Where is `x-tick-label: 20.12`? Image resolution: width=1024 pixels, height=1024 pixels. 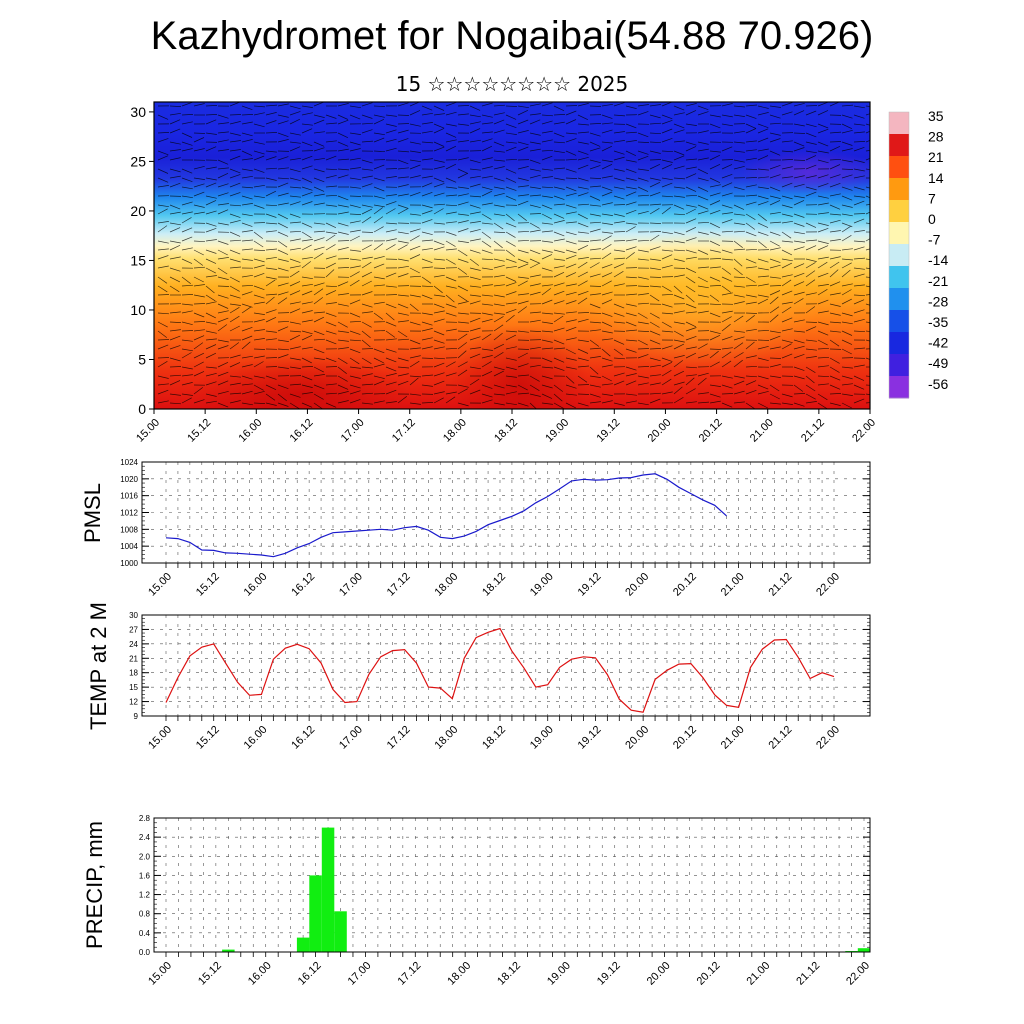
x-tick-label: 20.12 is located at coordinates (711, 431).